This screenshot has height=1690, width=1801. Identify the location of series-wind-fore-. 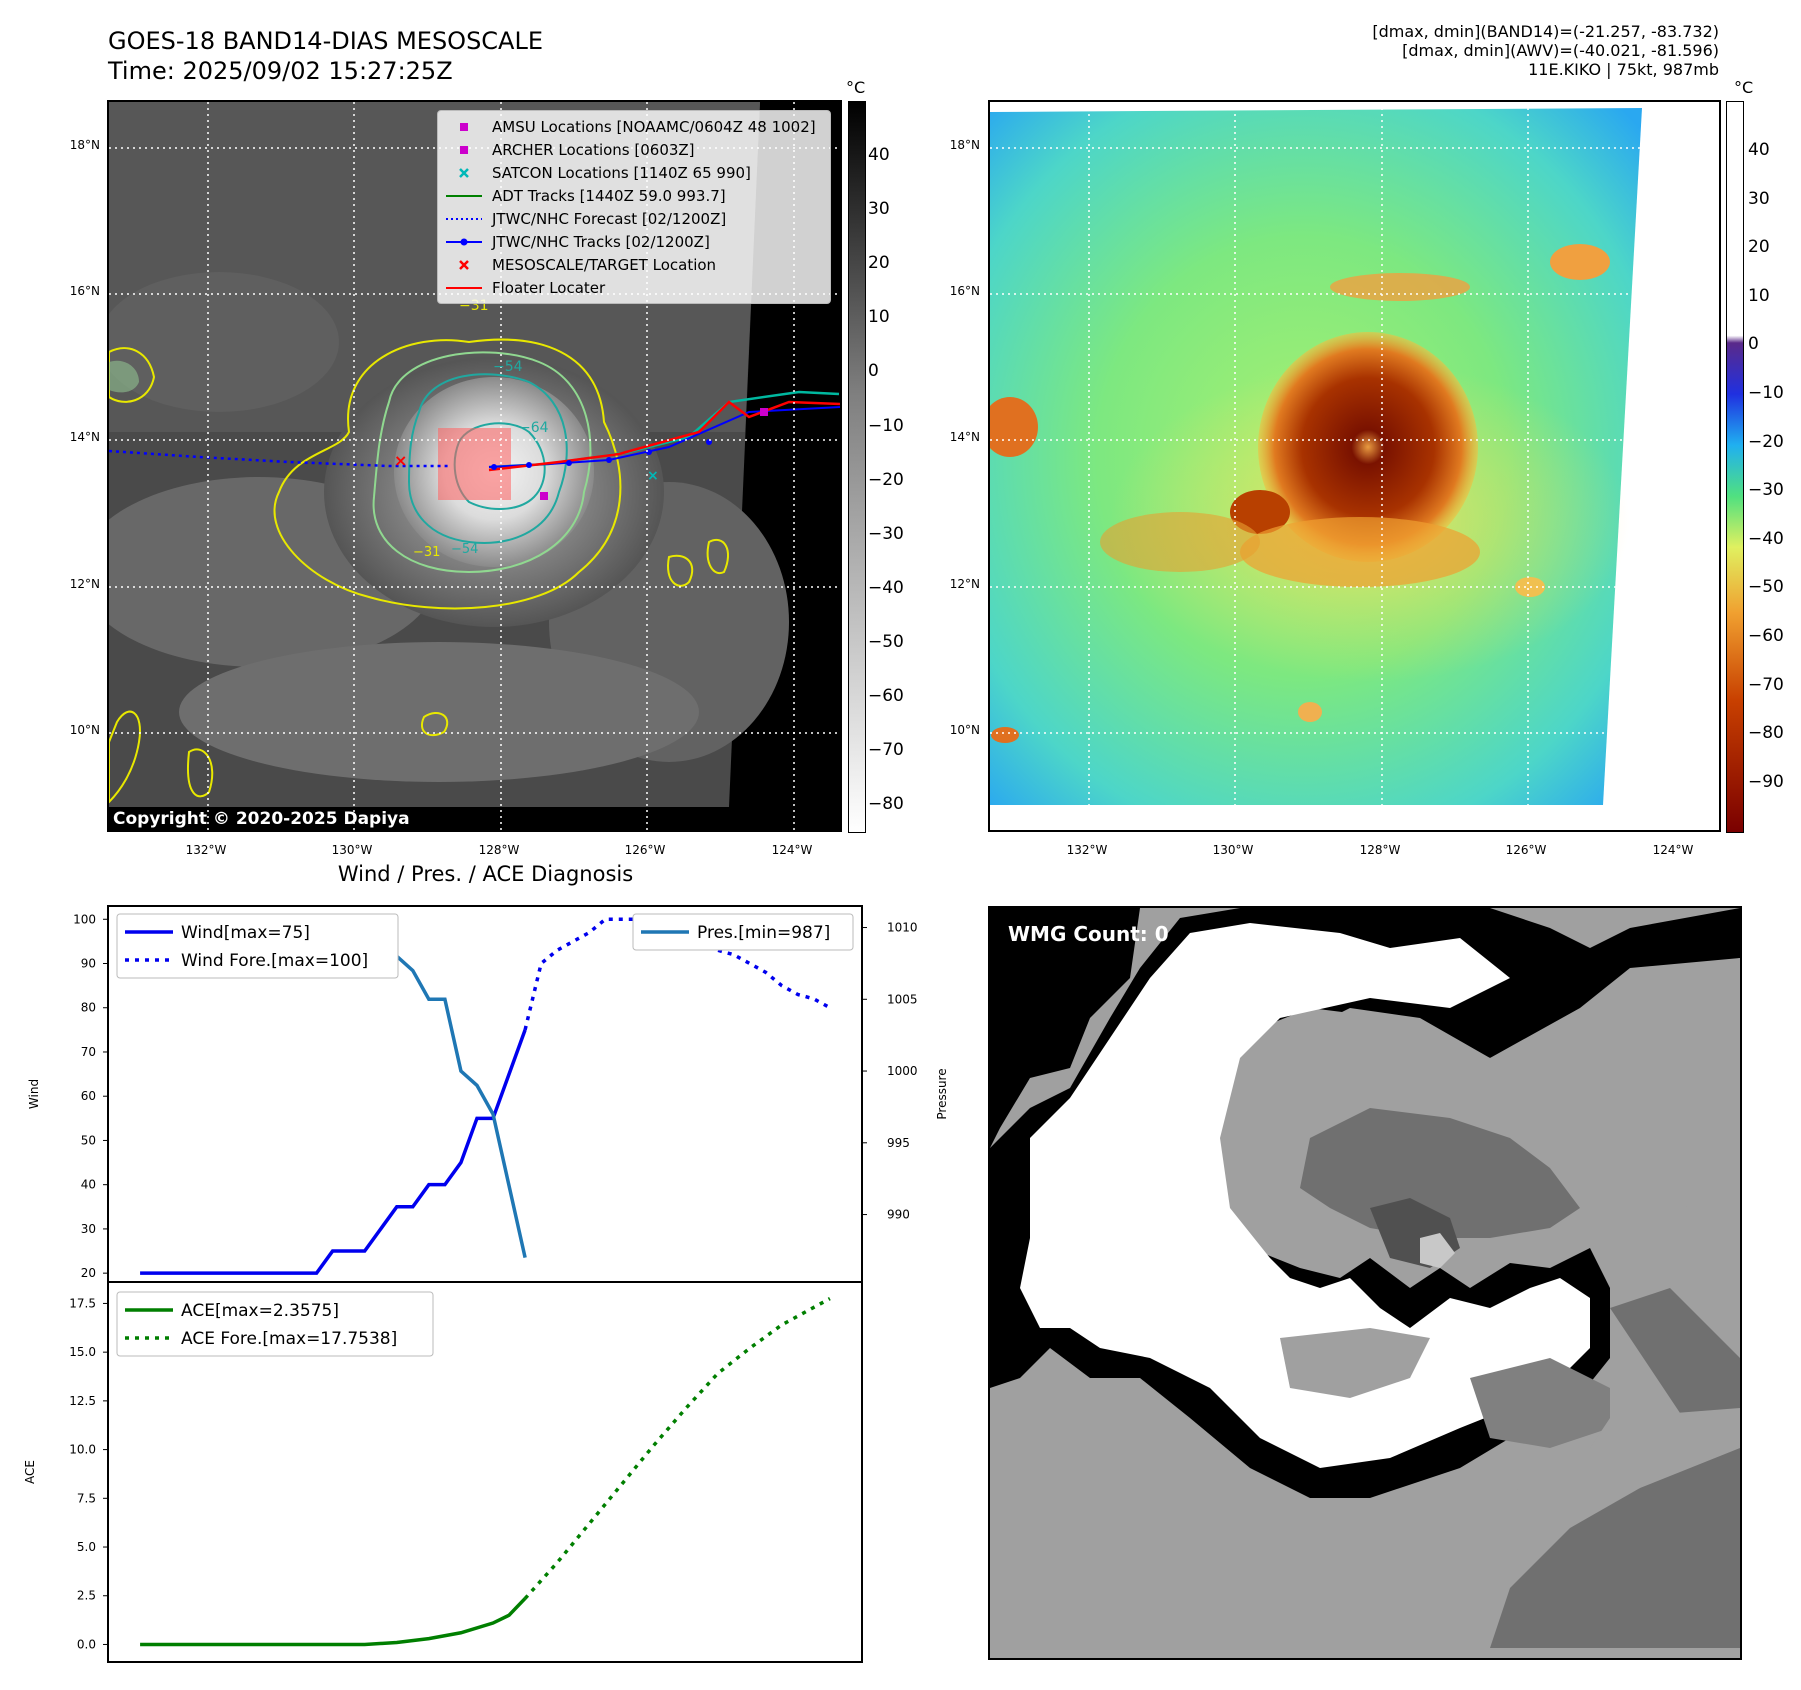
(677, 974).